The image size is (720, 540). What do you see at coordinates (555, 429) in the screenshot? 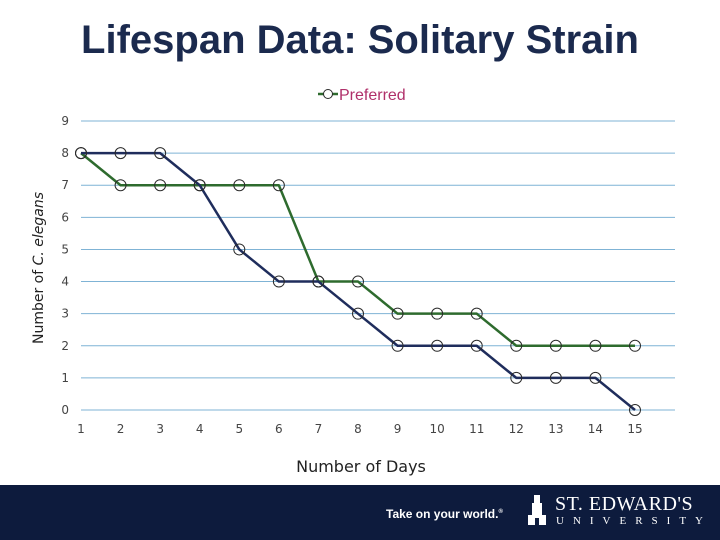
I see `x-tick-label: 13` at bounding box center [555, 429].